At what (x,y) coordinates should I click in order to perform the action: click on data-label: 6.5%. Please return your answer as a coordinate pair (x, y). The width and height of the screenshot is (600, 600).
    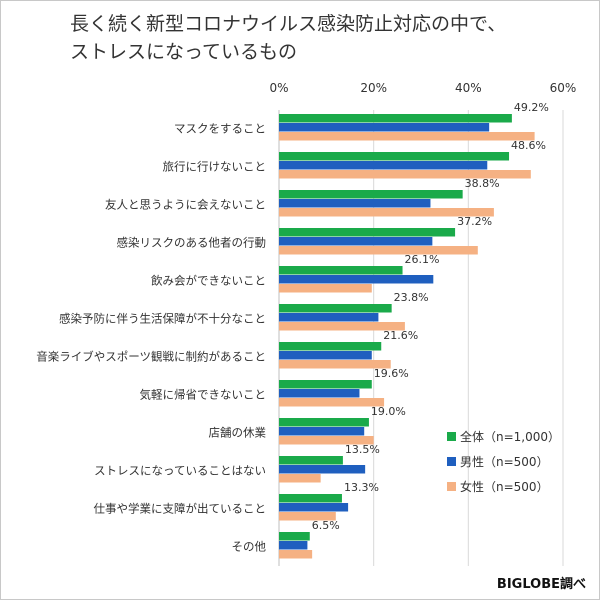
    Looking at the image, I should click on (326, 525).